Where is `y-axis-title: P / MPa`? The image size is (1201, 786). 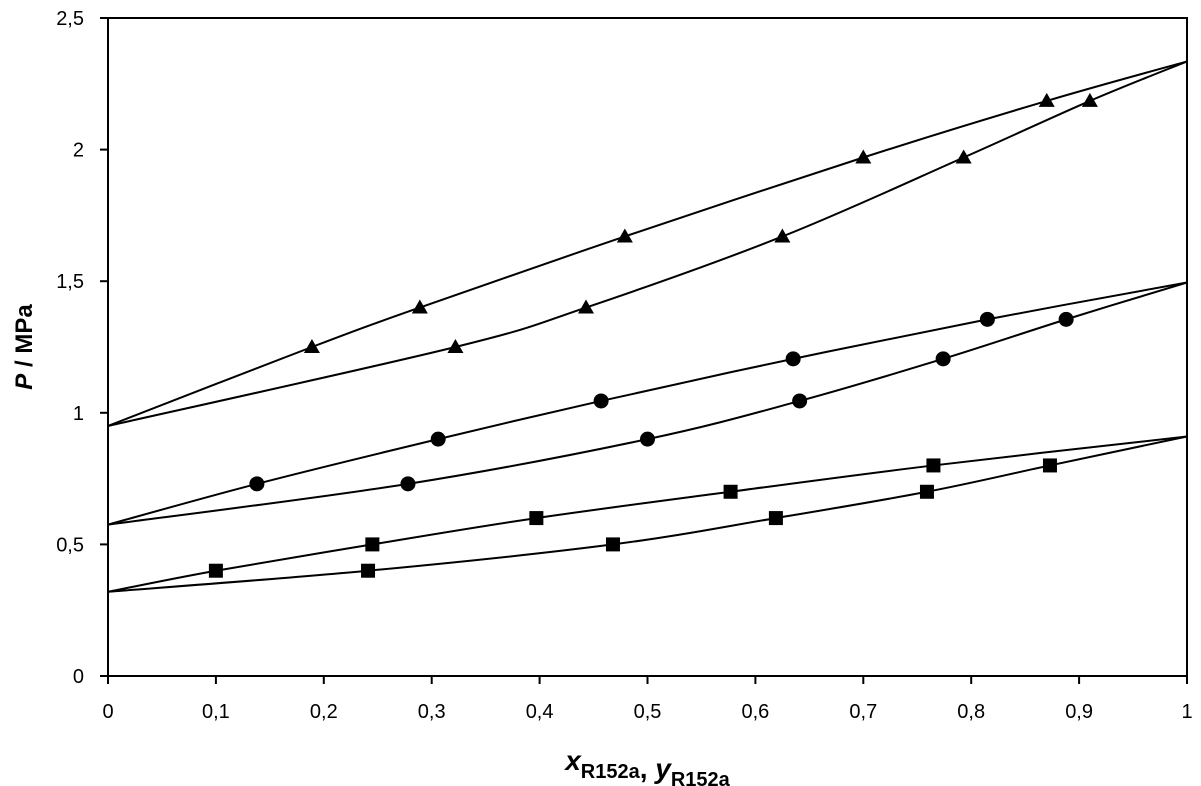 y-axis-title: P / MPa is located at coordinates (24, 347).